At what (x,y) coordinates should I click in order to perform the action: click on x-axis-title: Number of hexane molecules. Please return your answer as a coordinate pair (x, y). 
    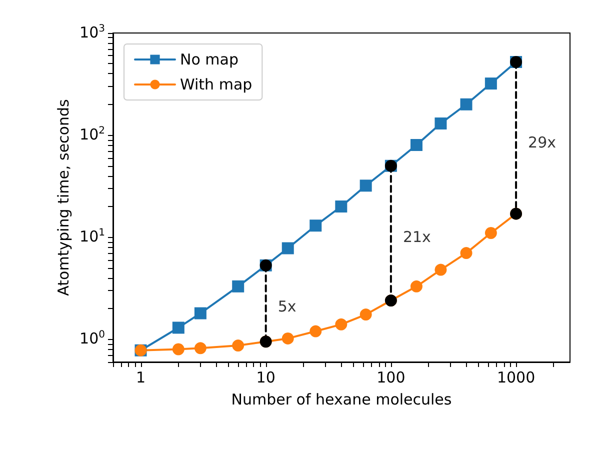
    Looking at the image, I should click on (341, 399).